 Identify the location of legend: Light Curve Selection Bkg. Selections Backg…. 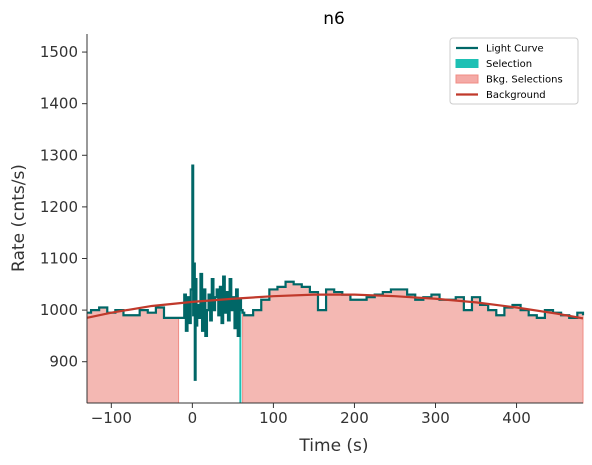
(514, 71).